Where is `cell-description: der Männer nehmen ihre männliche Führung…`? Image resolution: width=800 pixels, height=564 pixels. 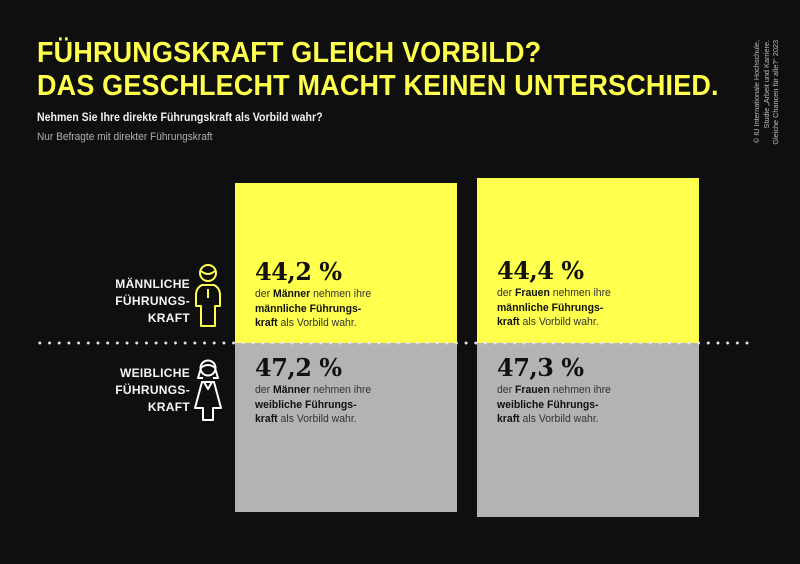
cell-description: der Männer nehmen ihre männliche Führung… is located at coordinates (313, 308).